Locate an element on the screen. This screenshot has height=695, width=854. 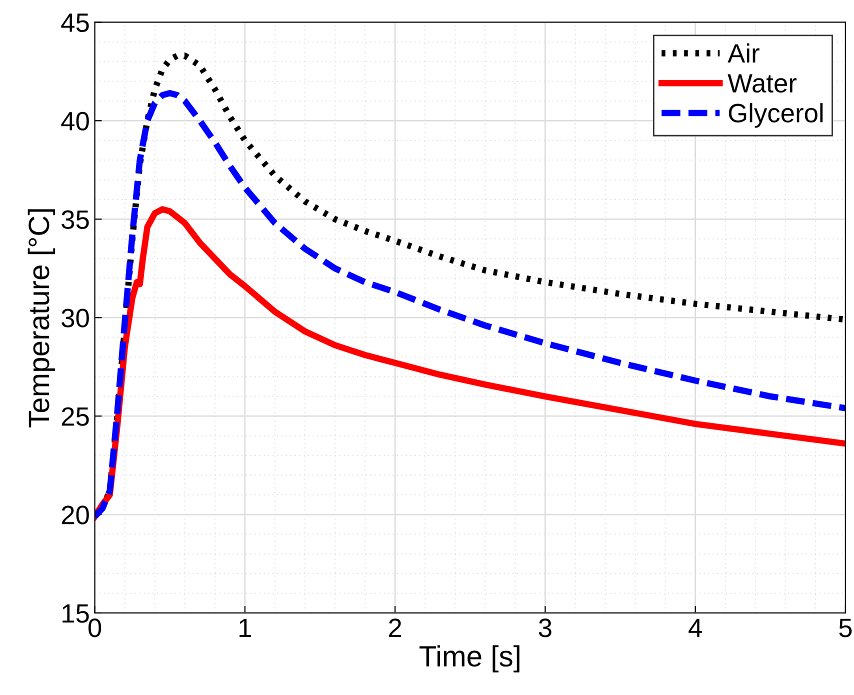
x-tick-label: 1 is located at coordinates (245, 627).